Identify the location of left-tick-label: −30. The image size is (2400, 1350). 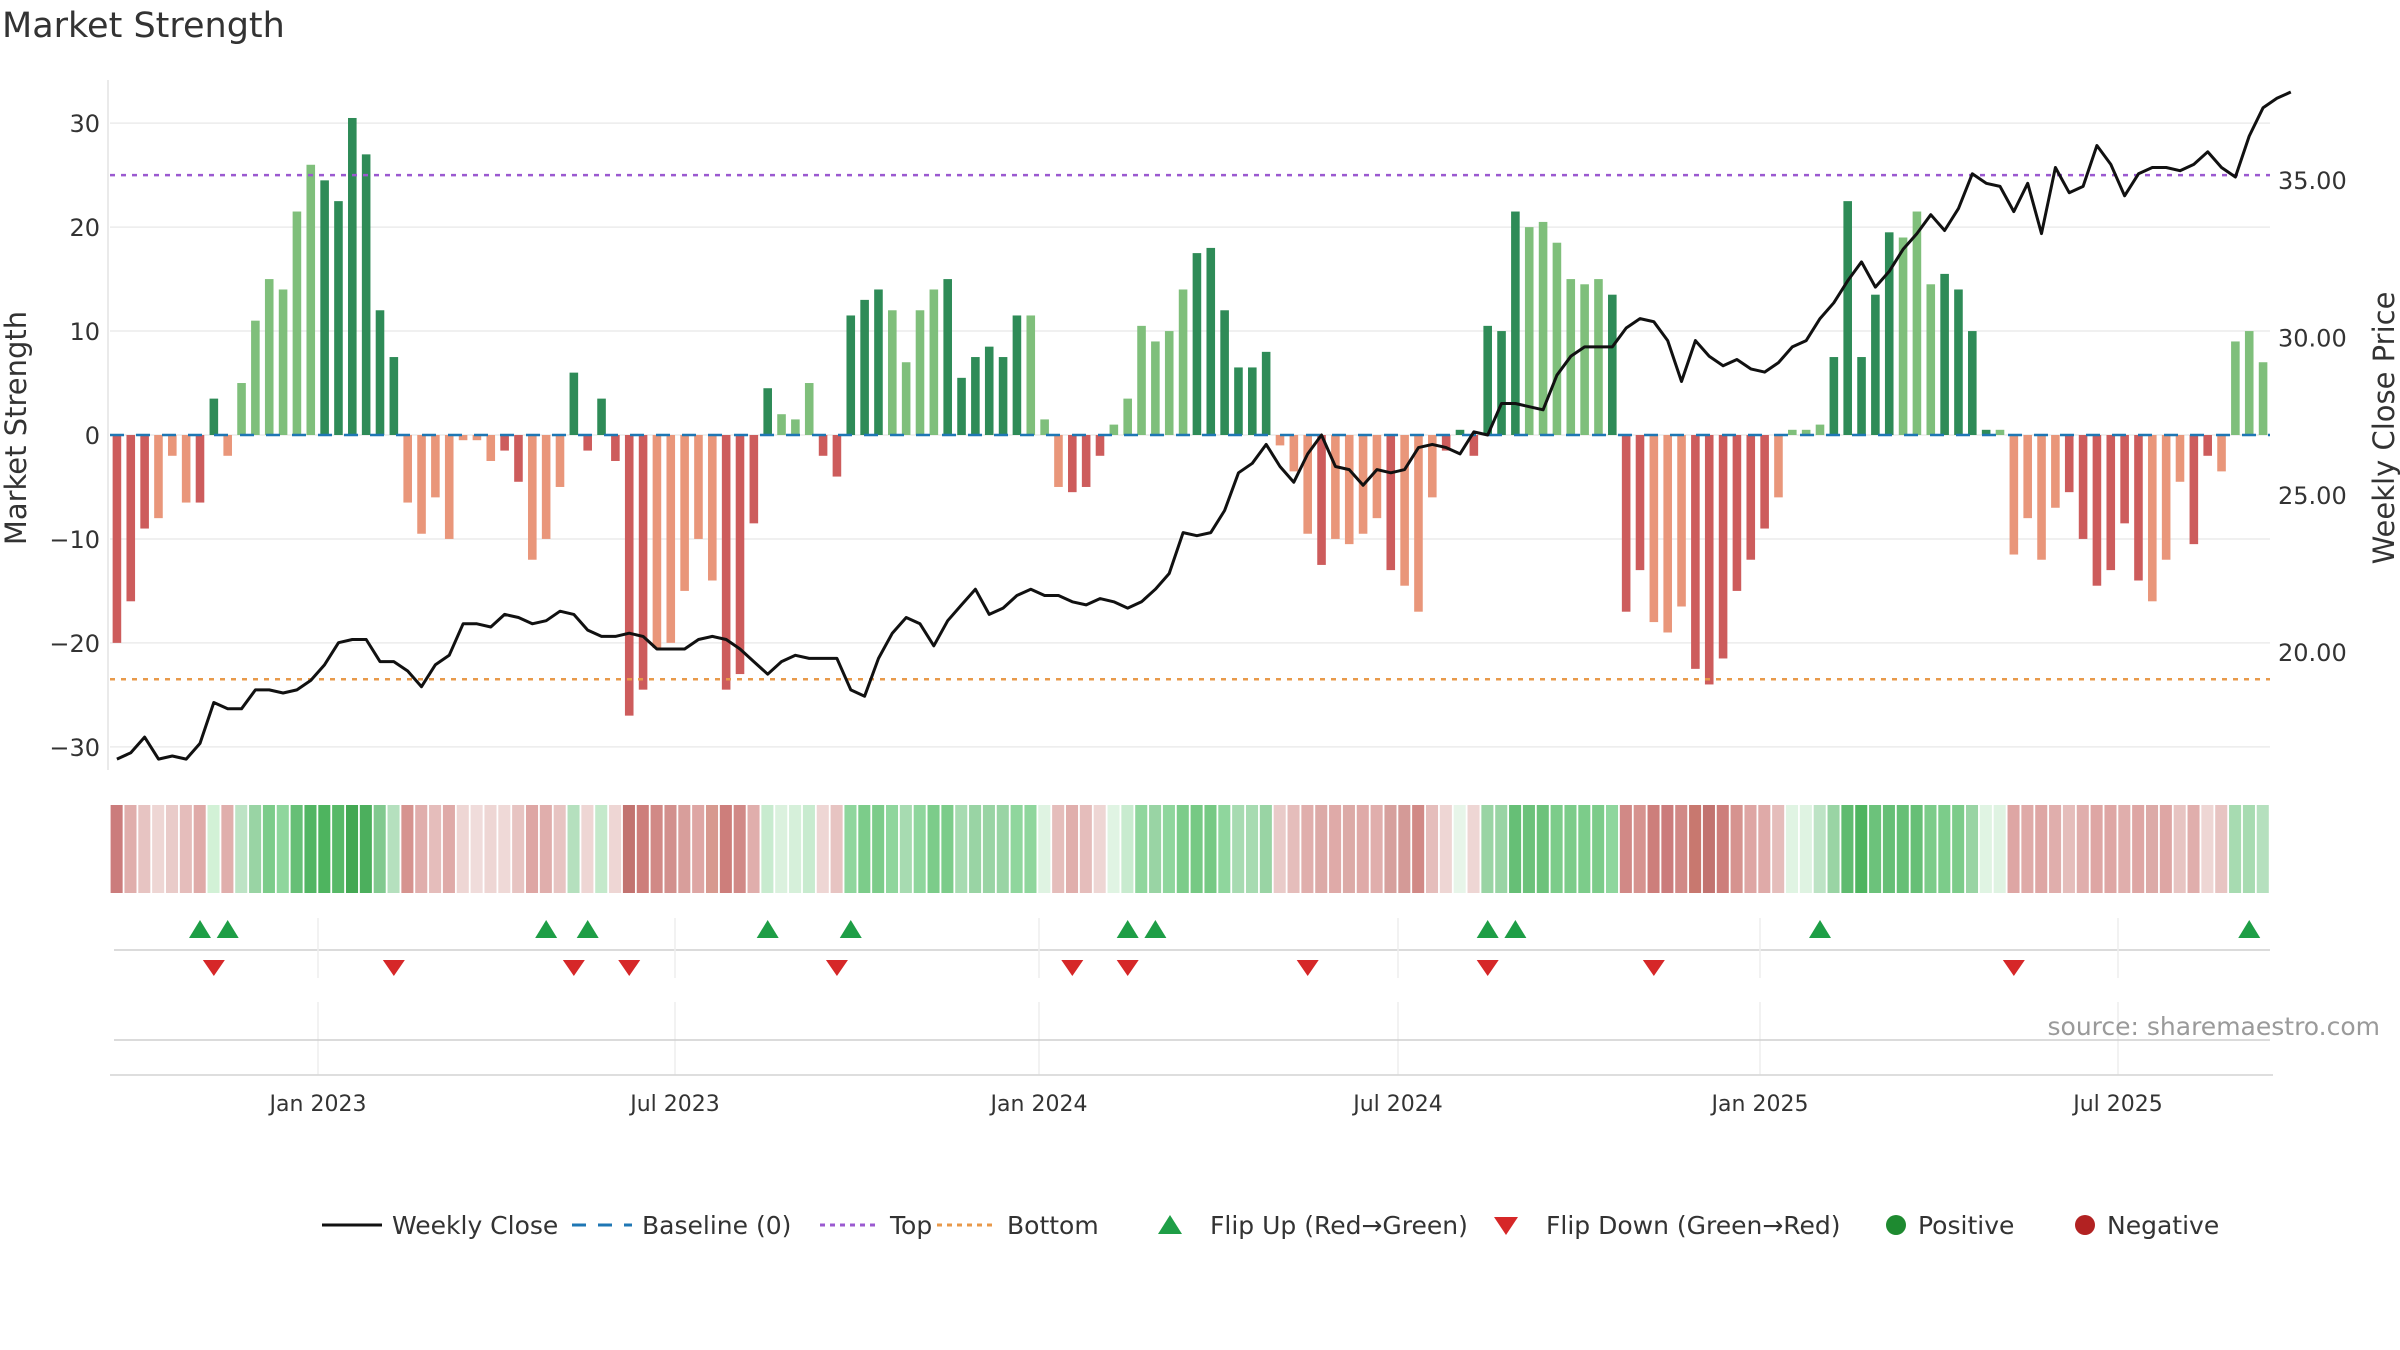
(74, 748).